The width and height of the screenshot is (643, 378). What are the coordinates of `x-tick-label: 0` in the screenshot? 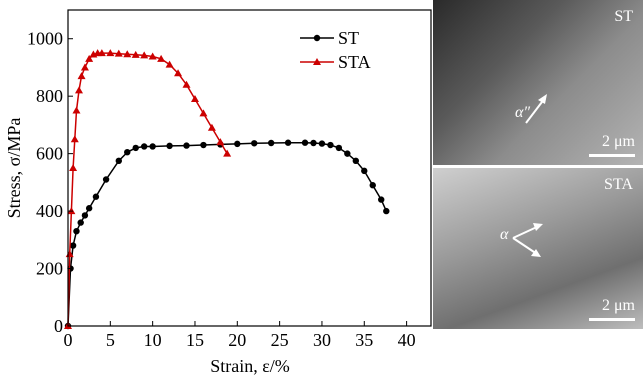 It's located at (68, 340).